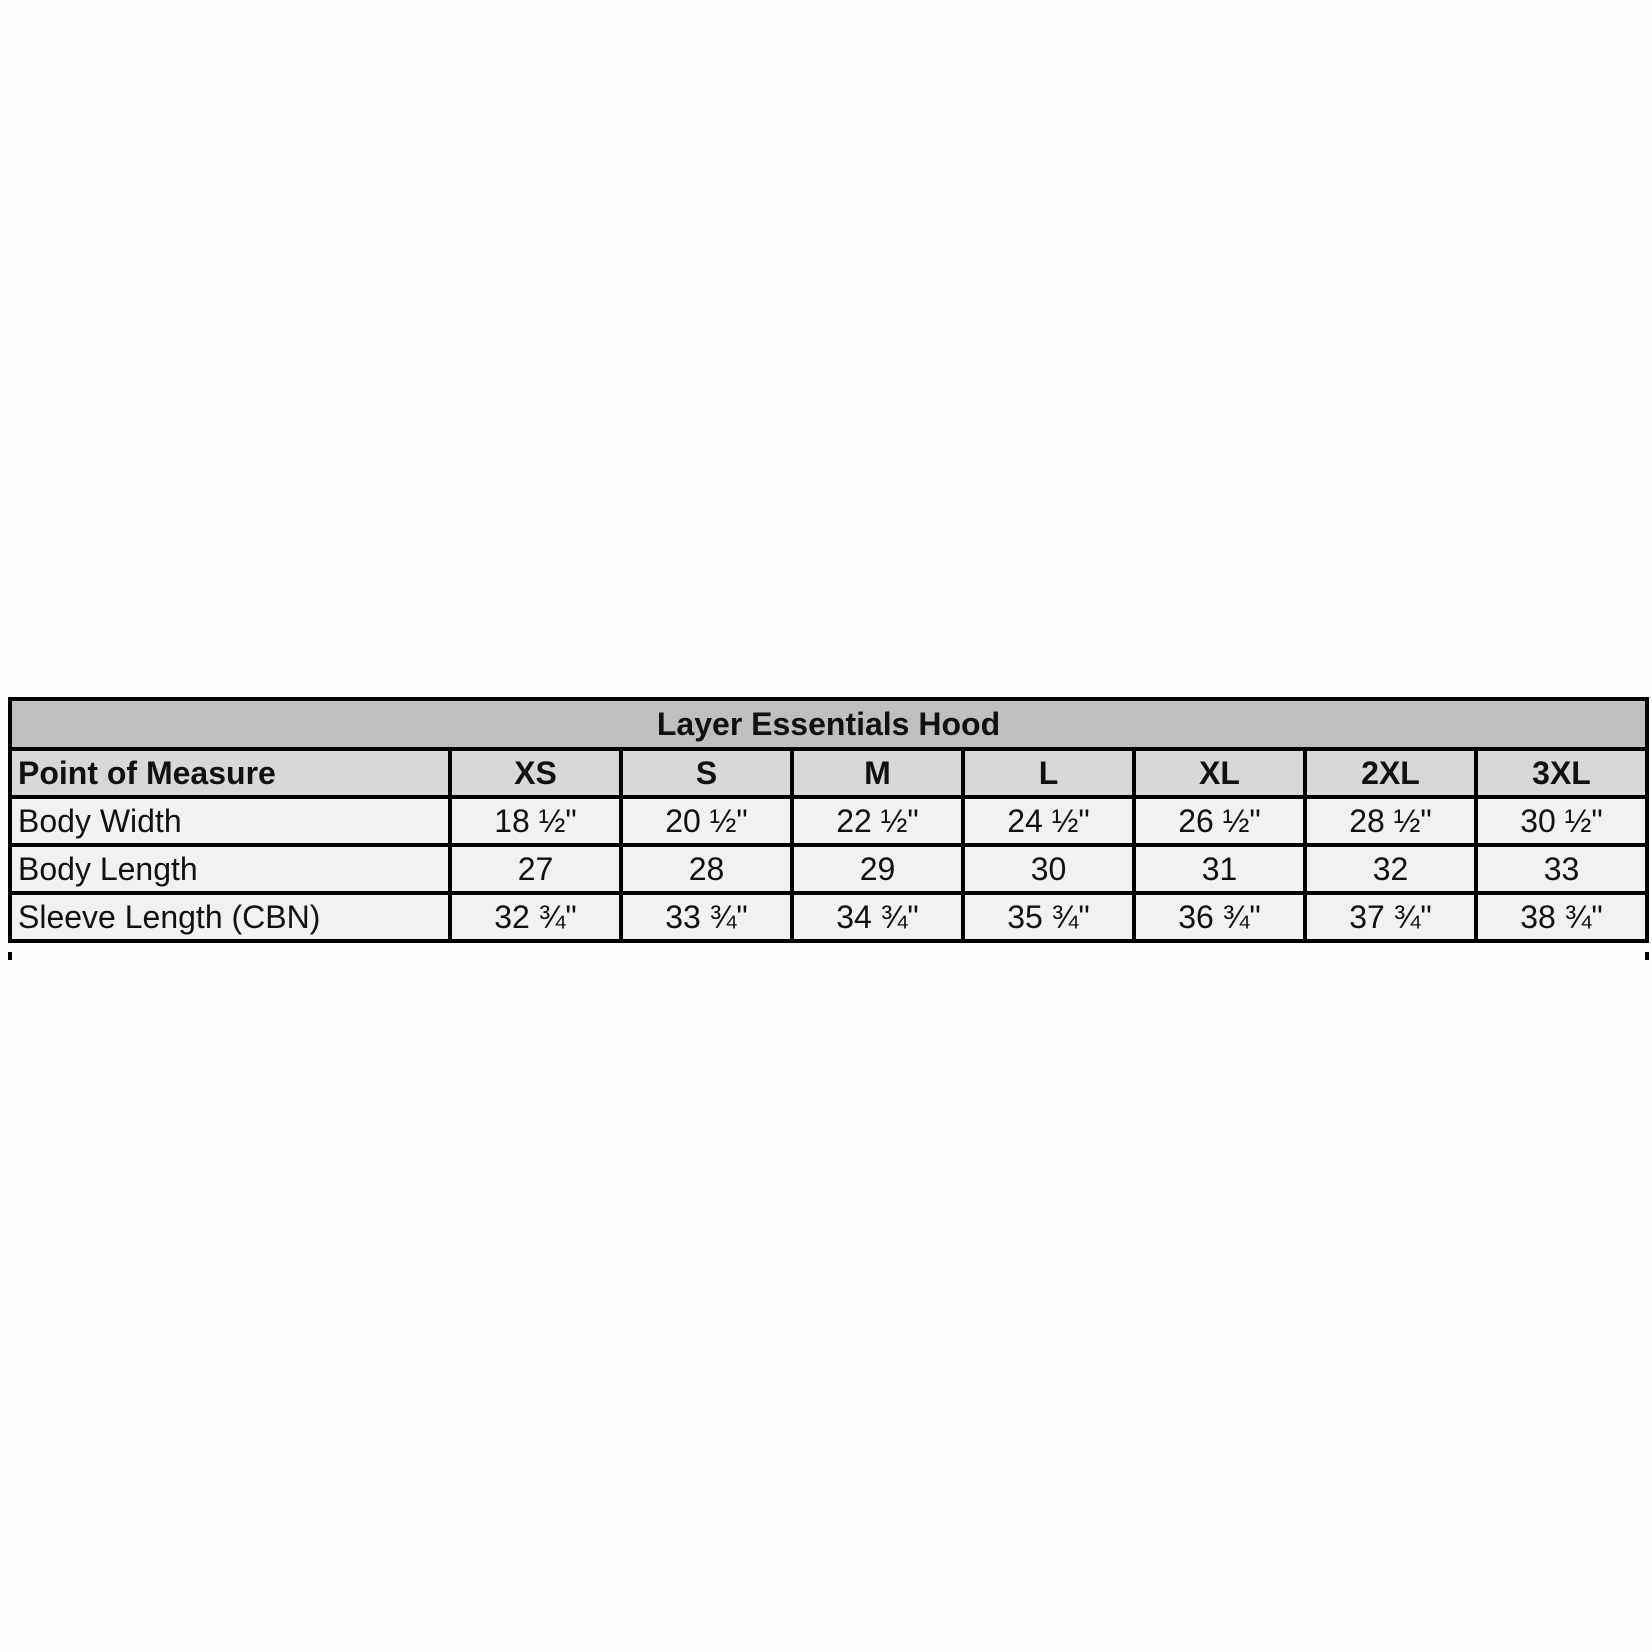  I want to click on cell: 34 ¾", so click(877, 917).